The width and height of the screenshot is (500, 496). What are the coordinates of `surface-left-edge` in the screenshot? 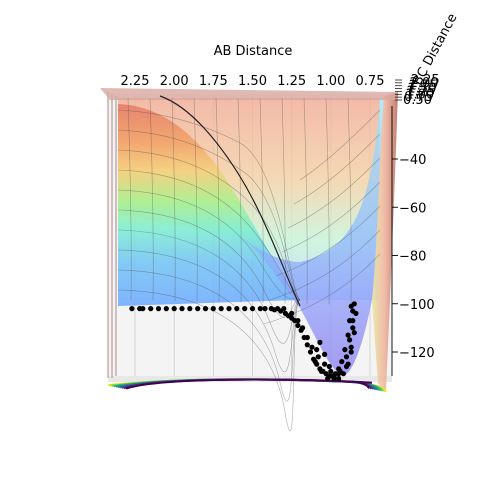 It's located at (112, 235).